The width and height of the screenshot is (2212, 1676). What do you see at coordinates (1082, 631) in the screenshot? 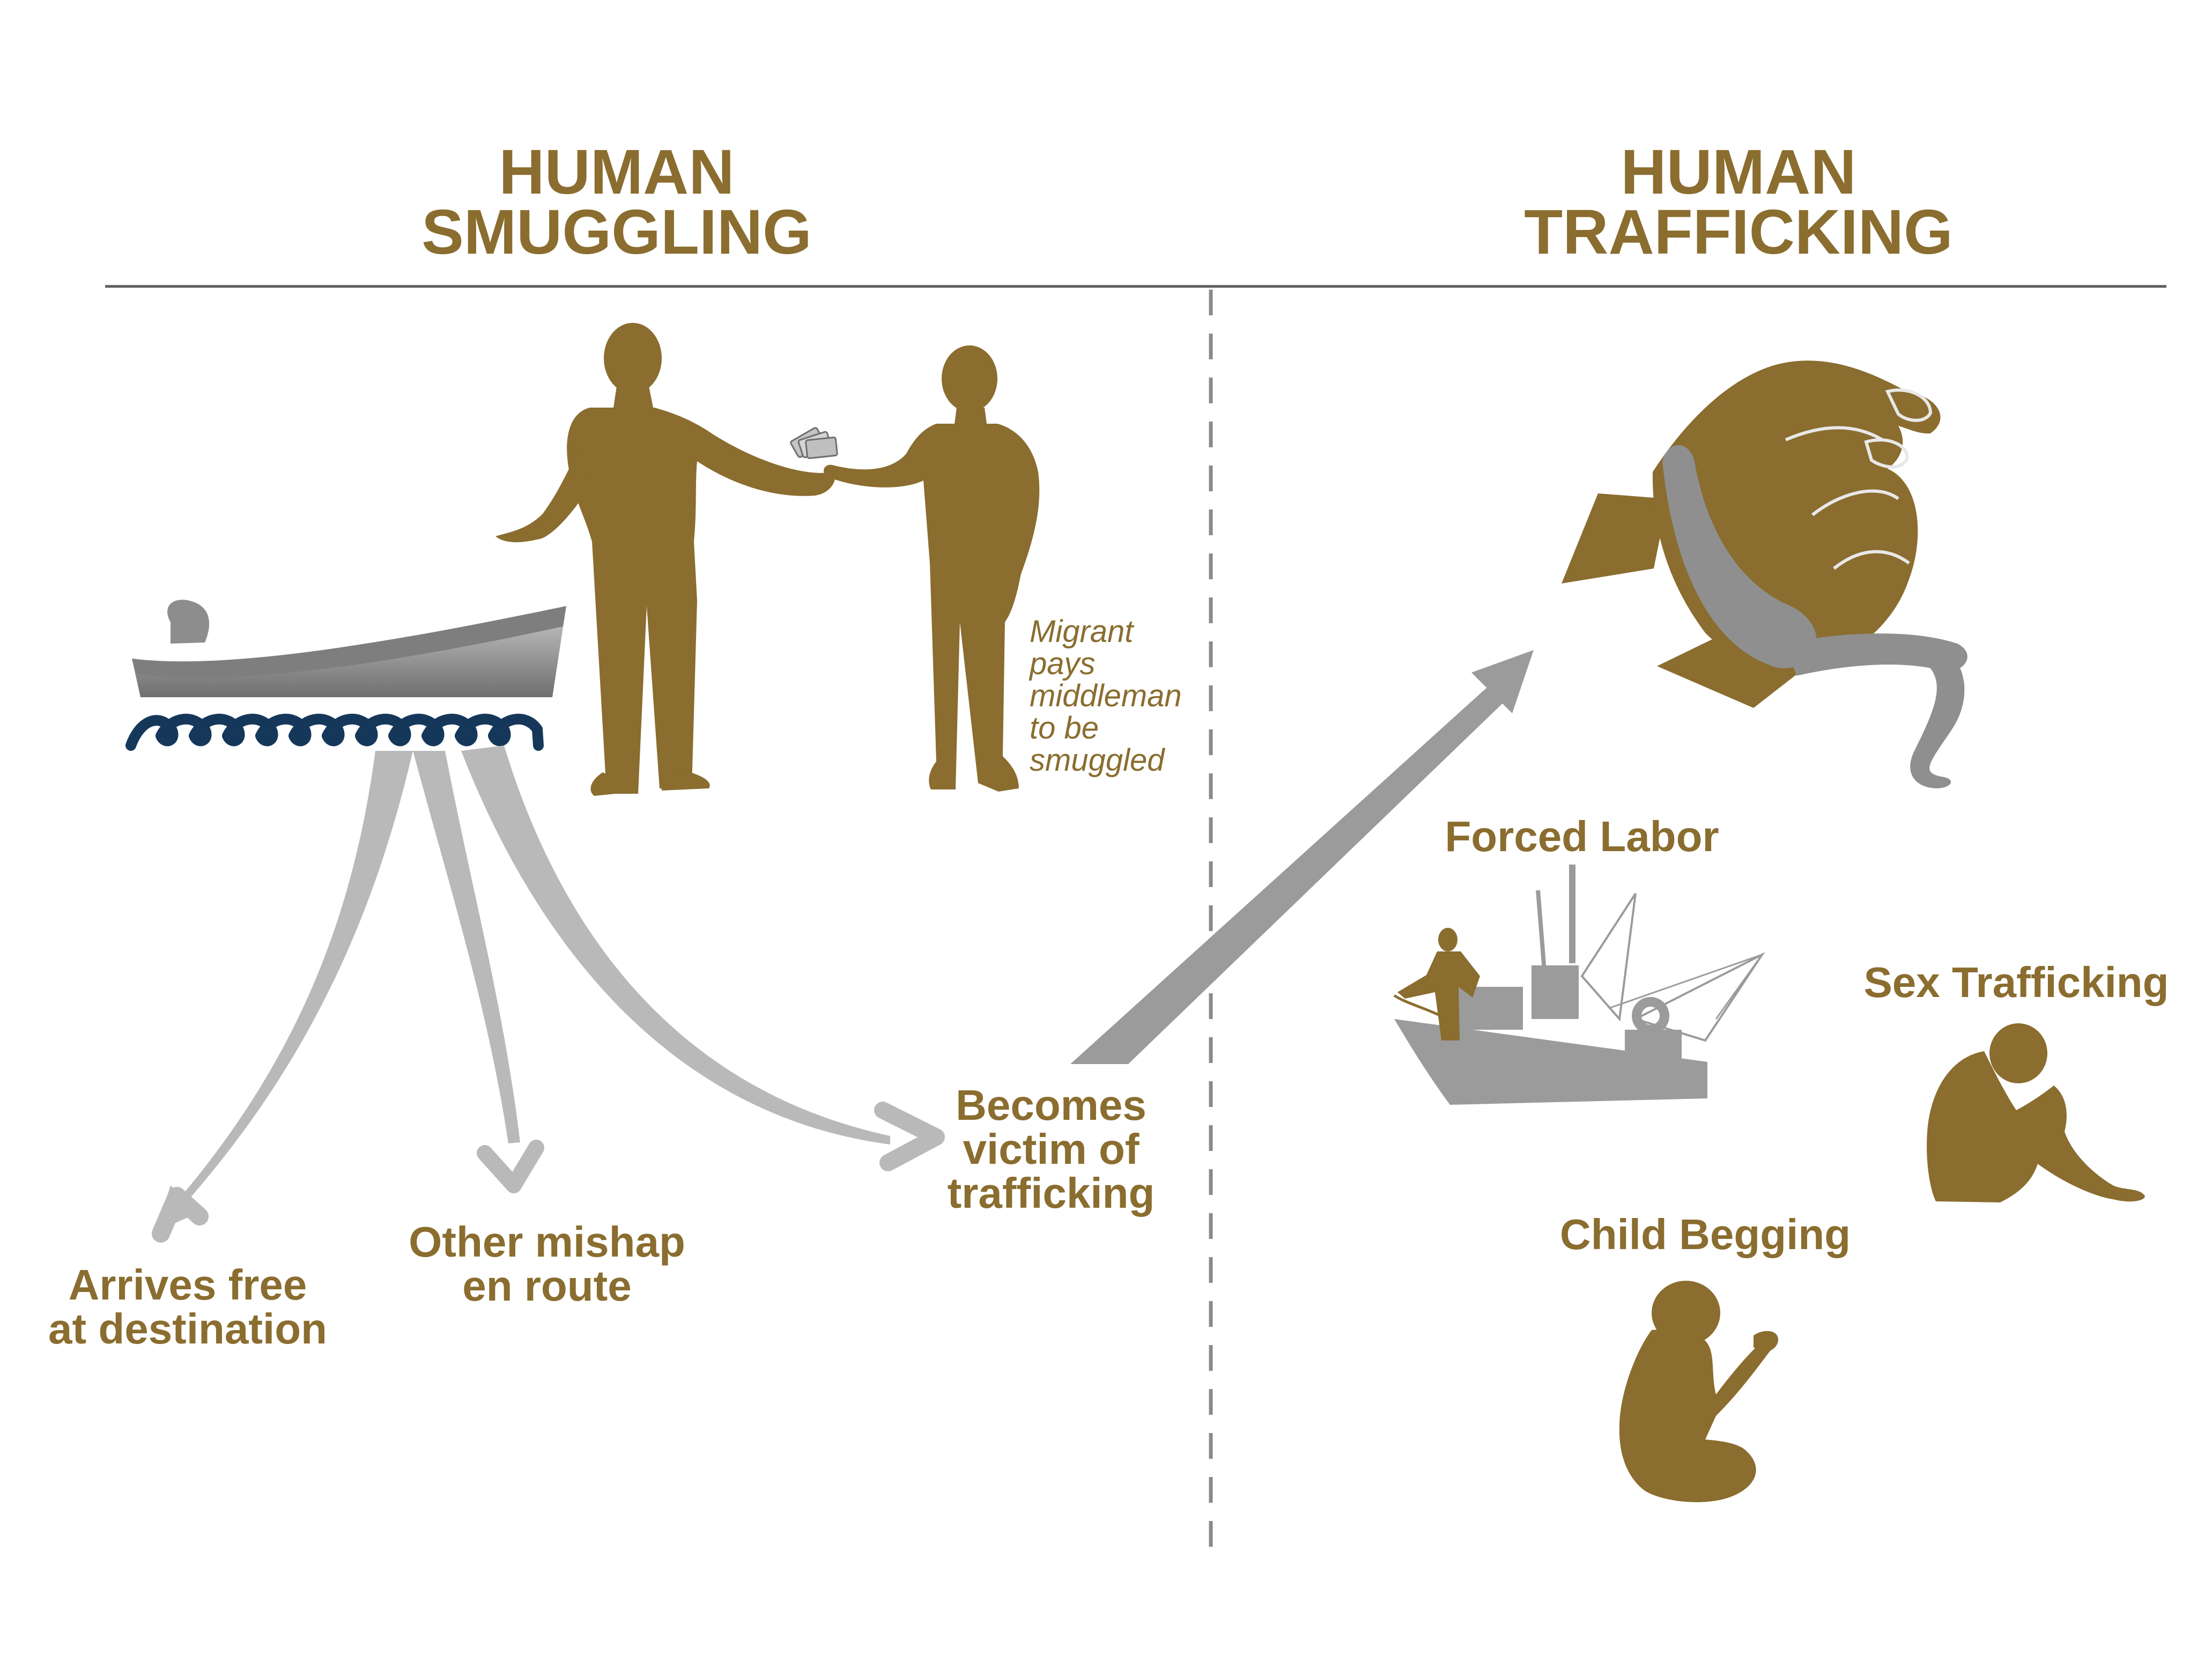
I see `payment-note-line: Migrant` at bounding box center [1082, 631].